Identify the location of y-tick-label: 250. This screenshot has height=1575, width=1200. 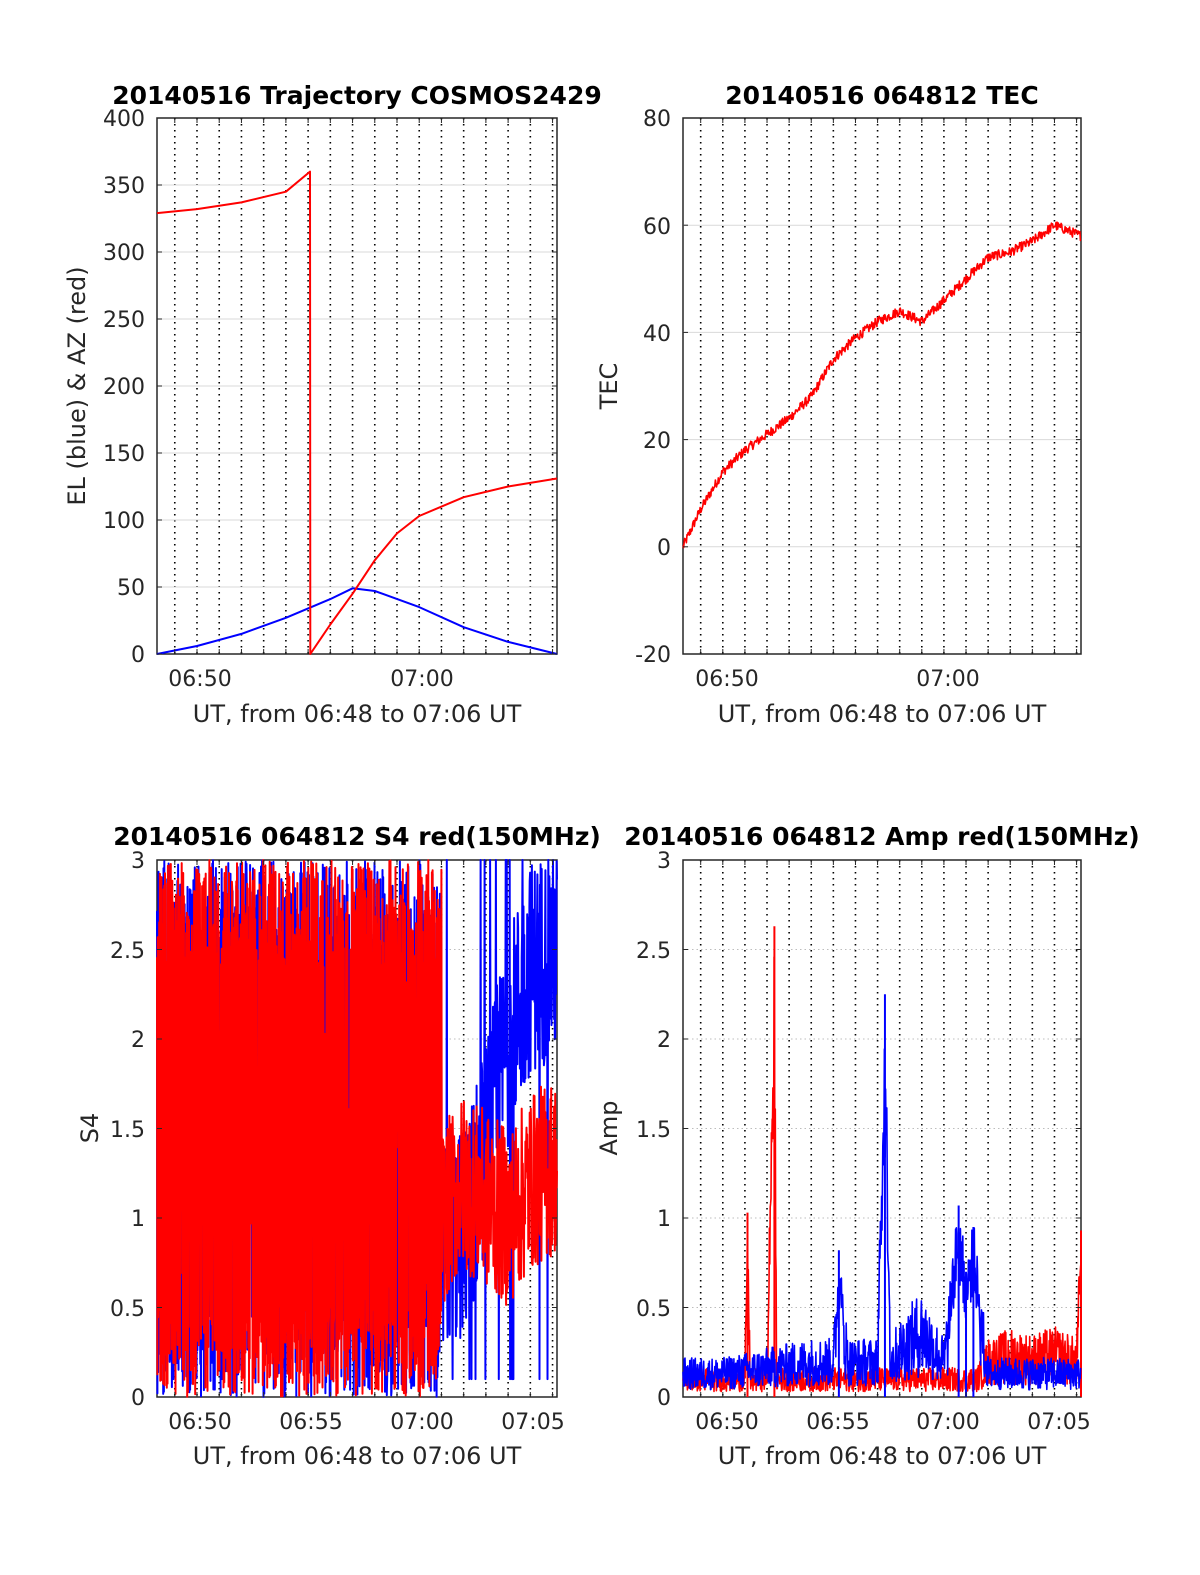
(124, 320).